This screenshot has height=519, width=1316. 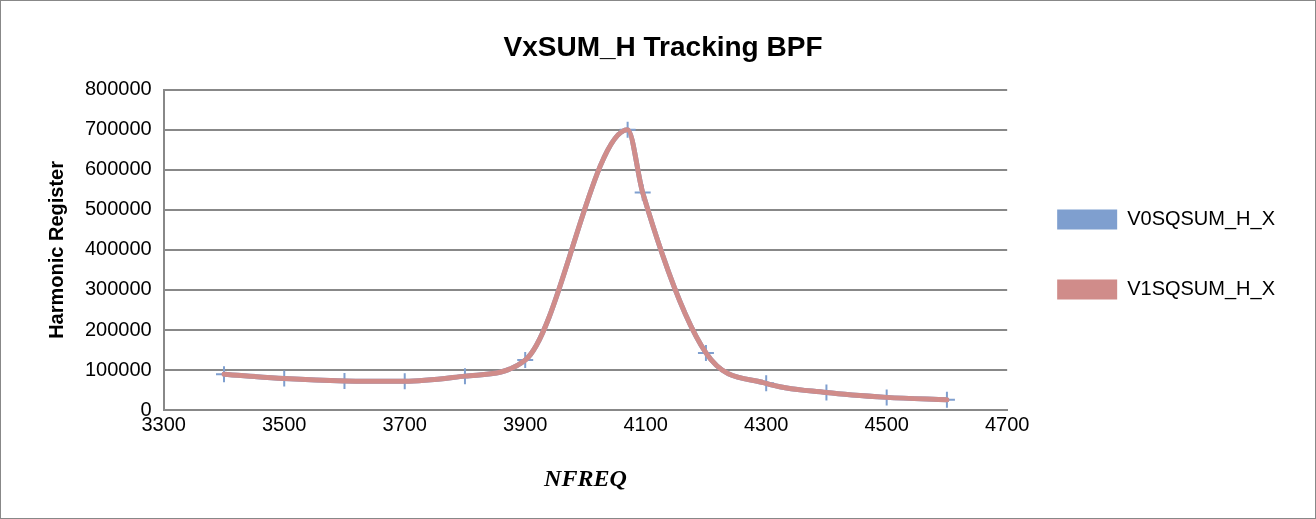 What do you see at coordinates (645, 423) in the screenshot?
I see `x-tick-label: 4100` at bounding box center [645, 423].